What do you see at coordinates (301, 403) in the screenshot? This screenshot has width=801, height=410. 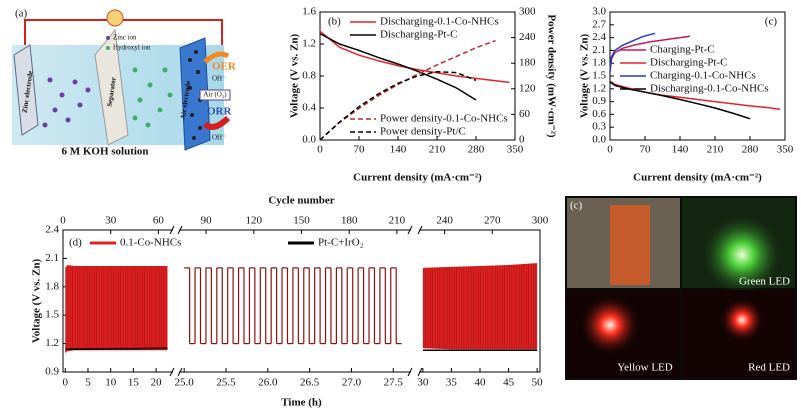 I see `x-axis-title: Time (h)` at bounding box center [301, 403].